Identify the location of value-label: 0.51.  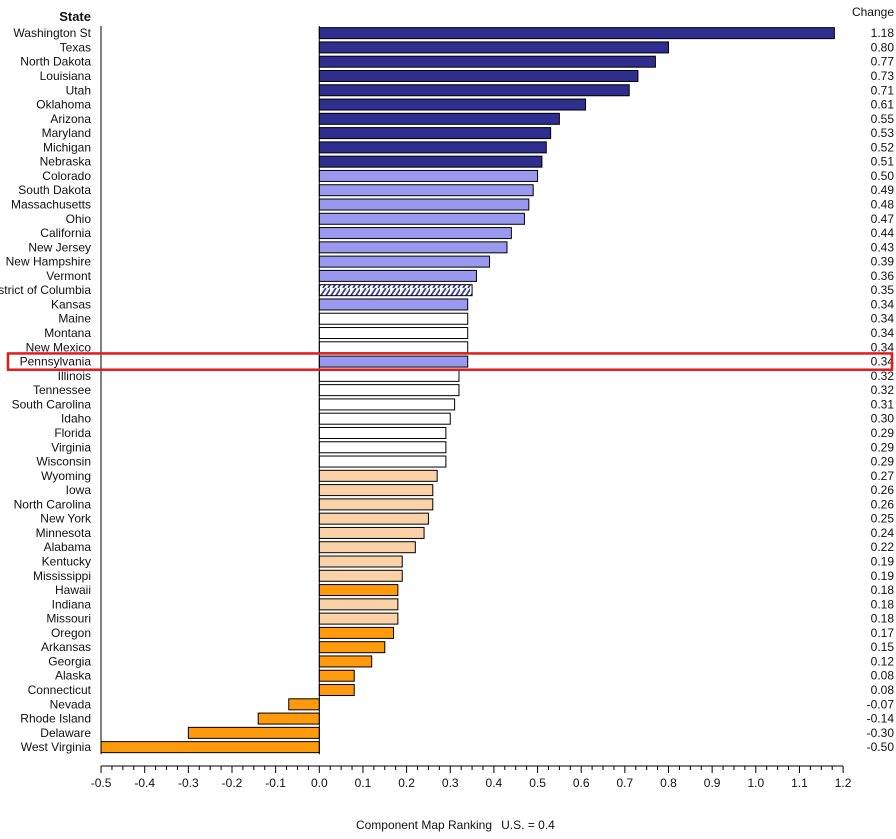
(883, 162).